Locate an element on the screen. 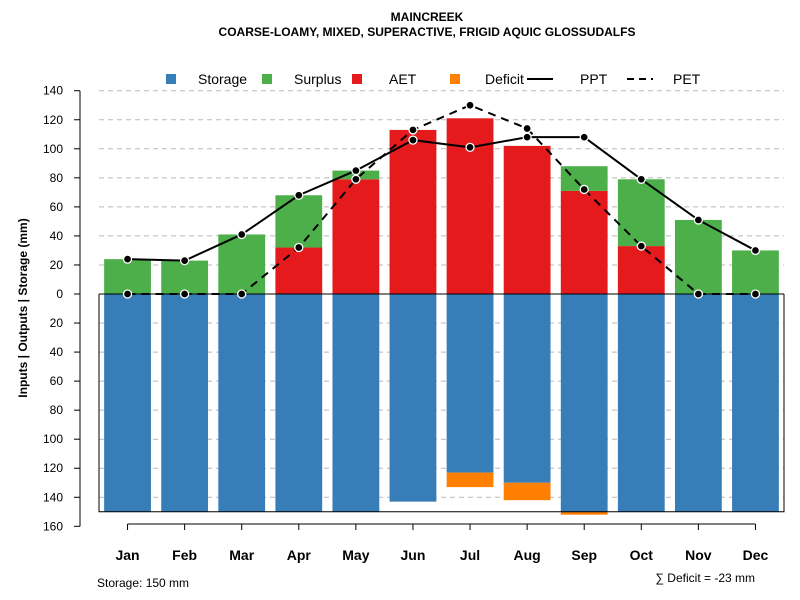  y-axis-label: Inputs | Outputs | Storage (mm) is located at coordinates (23, 307).